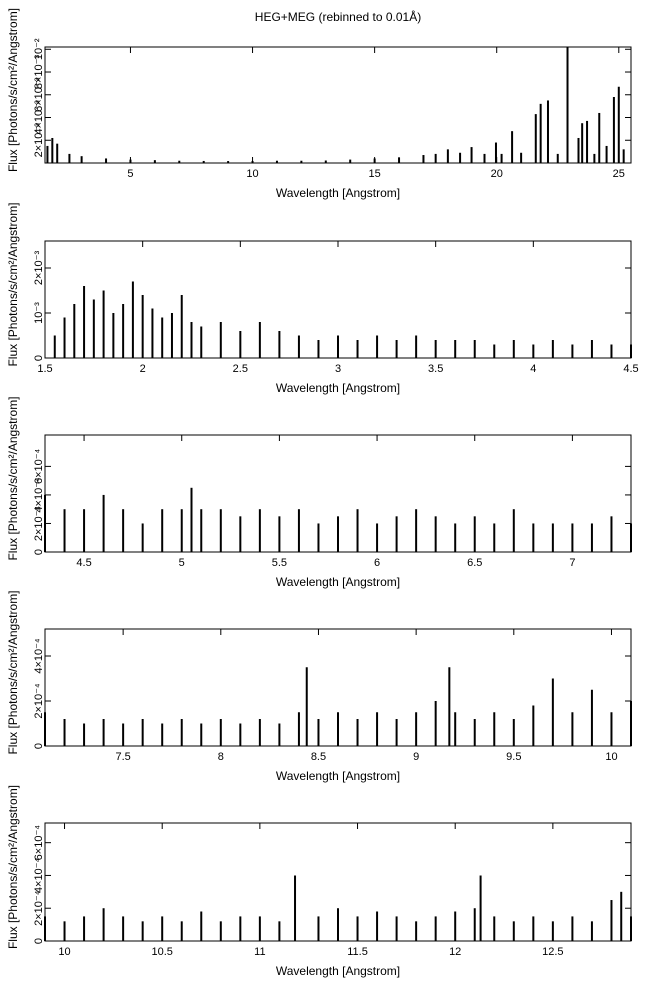  Describe the element at coordinates (455, 952) in the screenshot. I see `x-tick-label: 12` at that location.